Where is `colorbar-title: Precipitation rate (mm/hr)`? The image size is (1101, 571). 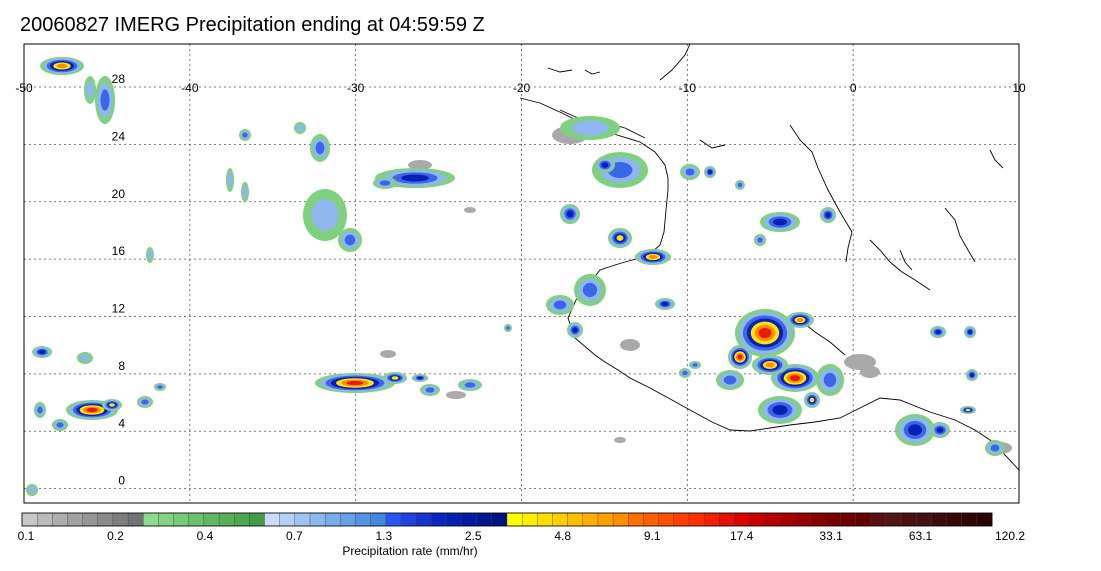
colorbar-title: Precipitation rate (mm/hr) is located at coordinates (409, 551).